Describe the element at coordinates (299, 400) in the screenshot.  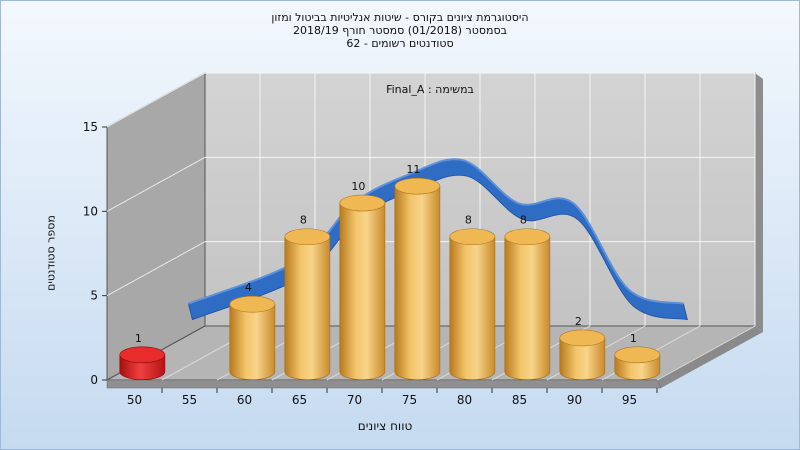
I see `x-tick-label: 65` at that location.